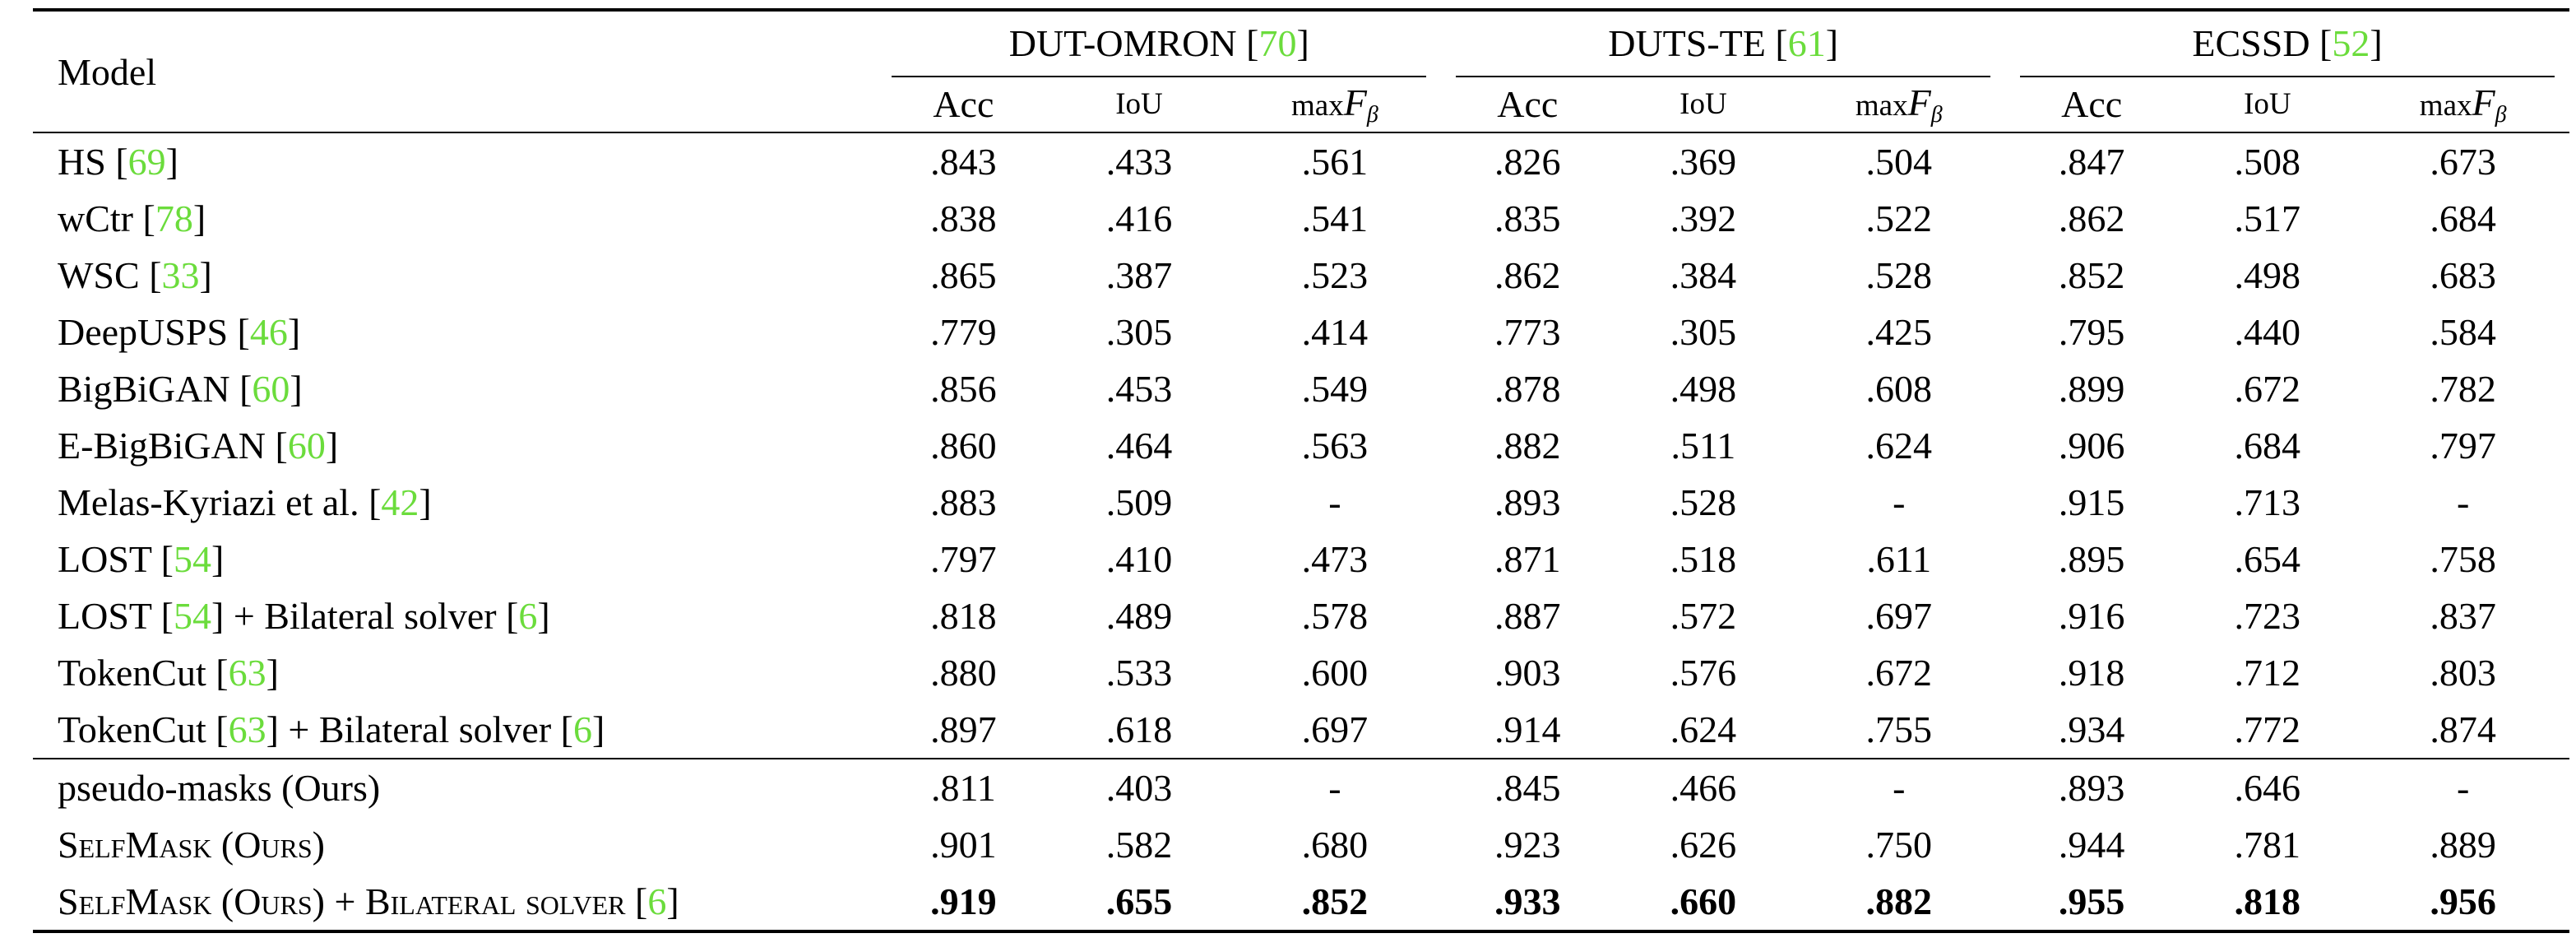 The height and width of the screenshot is (938, 2576). What do you see at coordinates (964, 218) in the screenshot?
I see `value-cell: .838` at bounding box center [964, 218].